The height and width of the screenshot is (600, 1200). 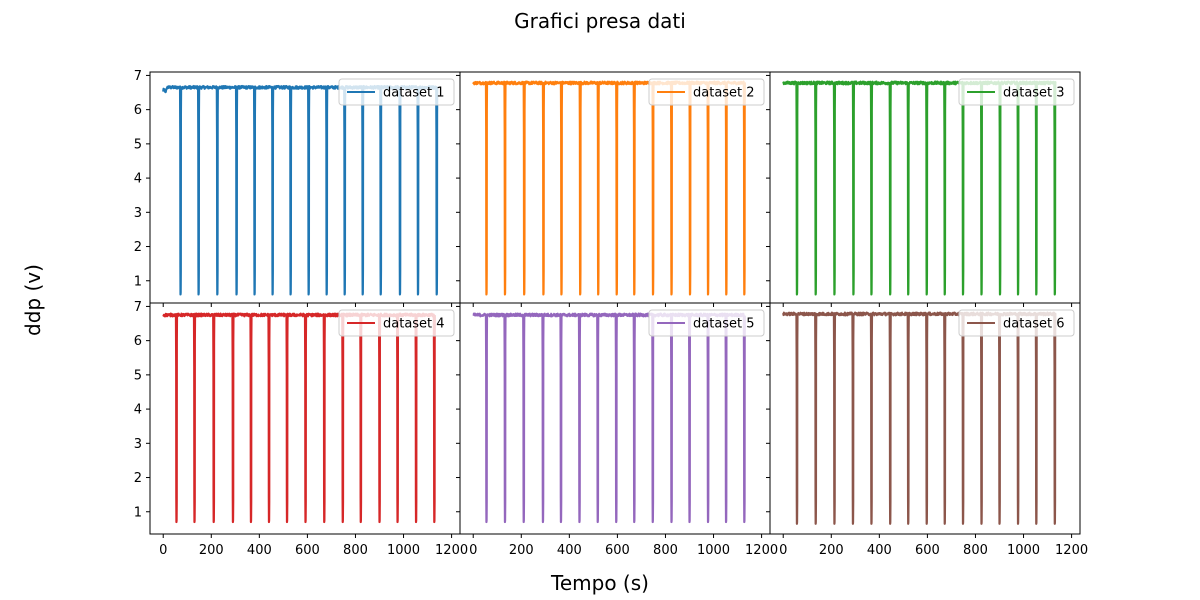 I want to click on legend: dataset 3, so click(x=1016, y=92).